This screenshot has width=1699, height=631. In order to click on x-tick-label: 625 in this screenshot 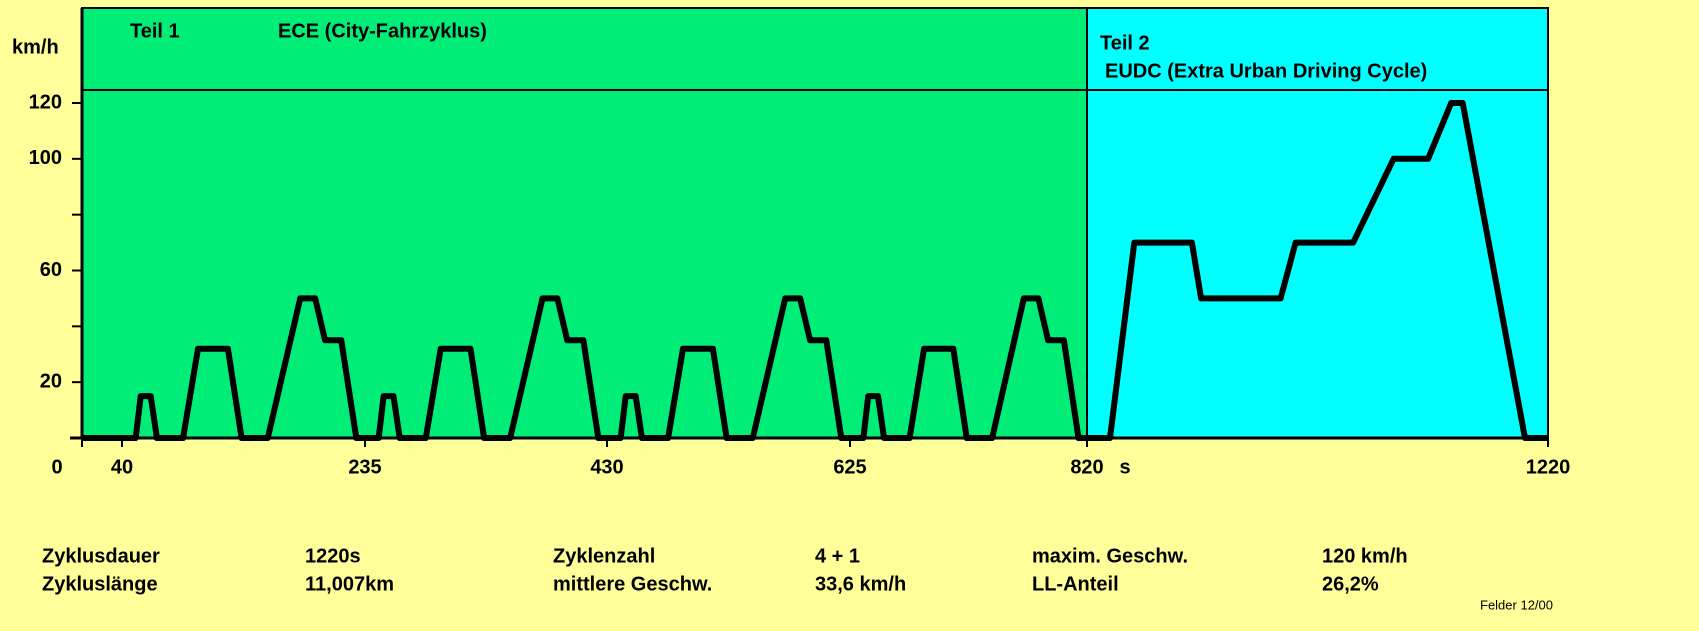, I will do `click(849, 467)`.